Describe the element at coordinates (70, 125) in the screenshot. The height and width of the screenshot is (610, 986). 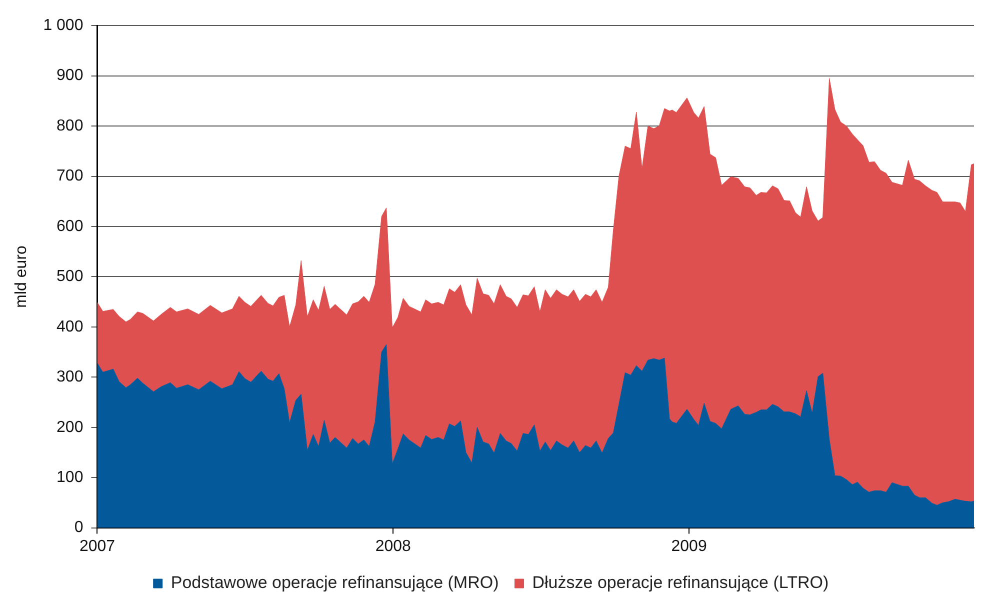
I see `y-tick-label: 800` at that location.